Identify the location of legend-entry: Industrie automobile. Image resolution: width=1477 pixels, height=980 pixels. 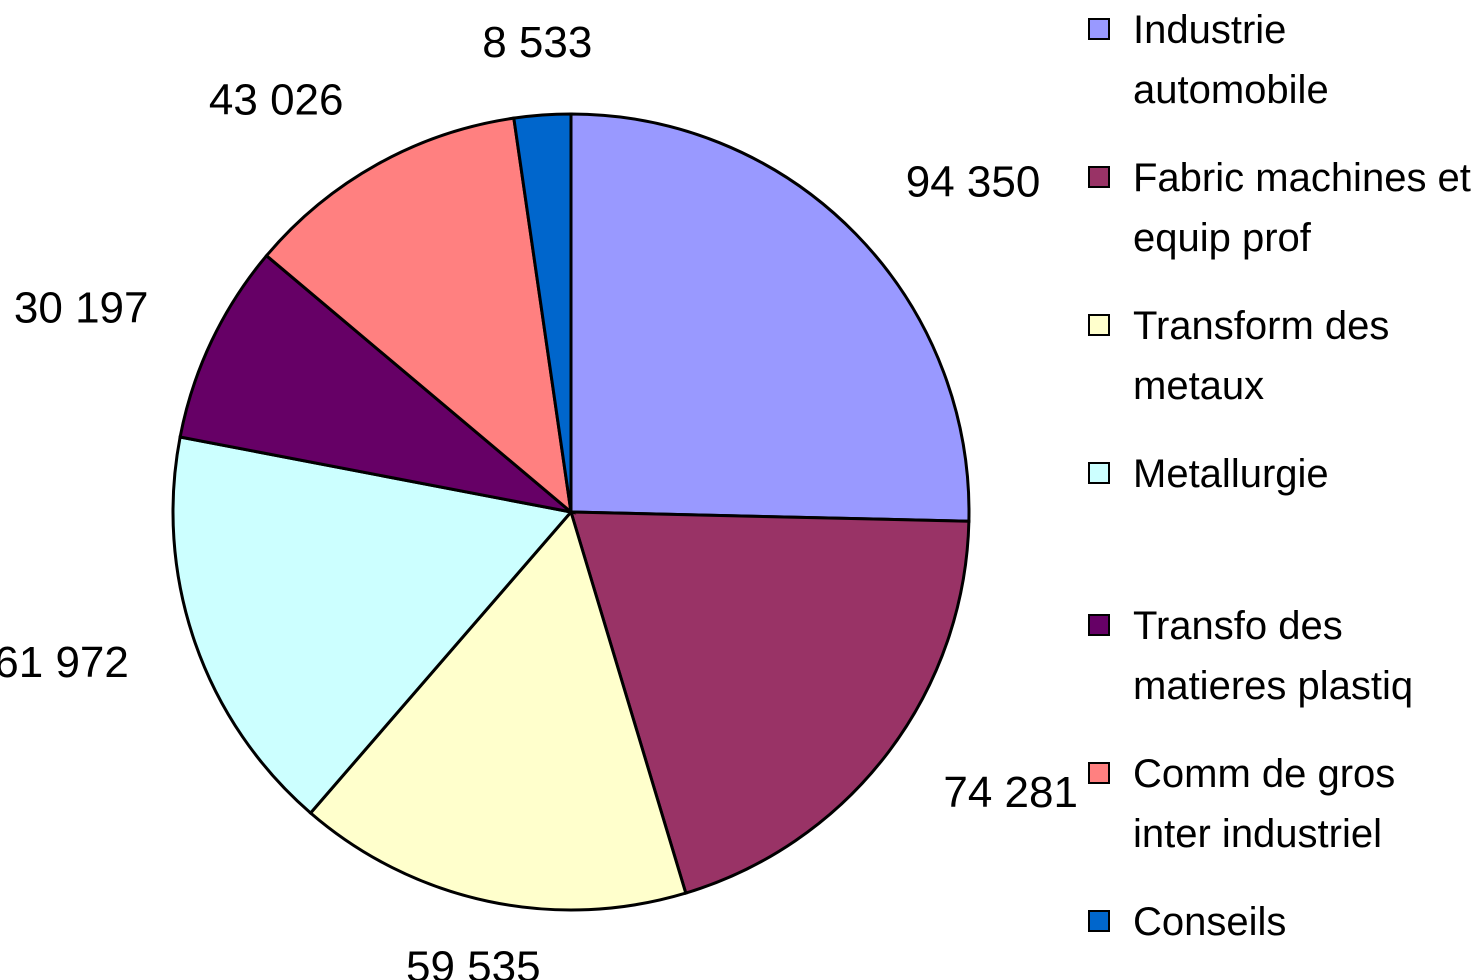
(1280, 60).